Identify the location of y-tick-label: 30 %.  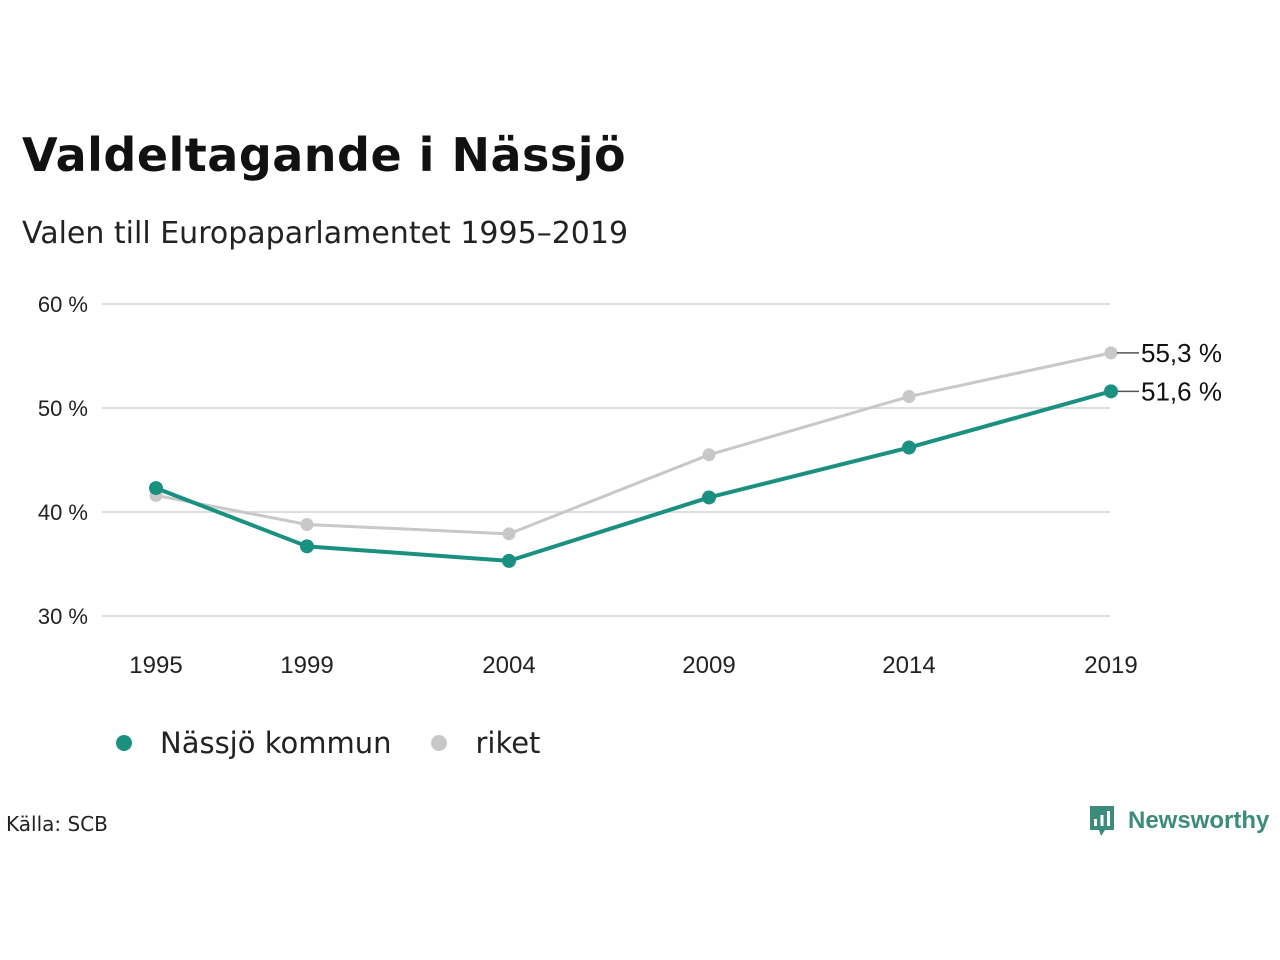
(63, 616).